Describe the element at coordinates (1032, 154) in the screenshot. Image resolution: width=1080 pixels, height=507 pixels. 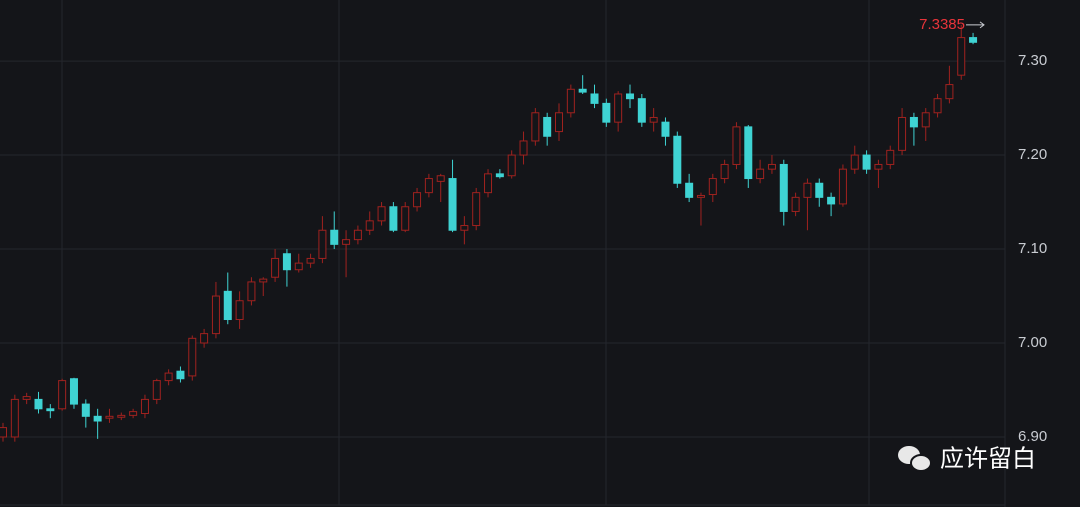
I see `y-tick-label: 7.20` at that location.